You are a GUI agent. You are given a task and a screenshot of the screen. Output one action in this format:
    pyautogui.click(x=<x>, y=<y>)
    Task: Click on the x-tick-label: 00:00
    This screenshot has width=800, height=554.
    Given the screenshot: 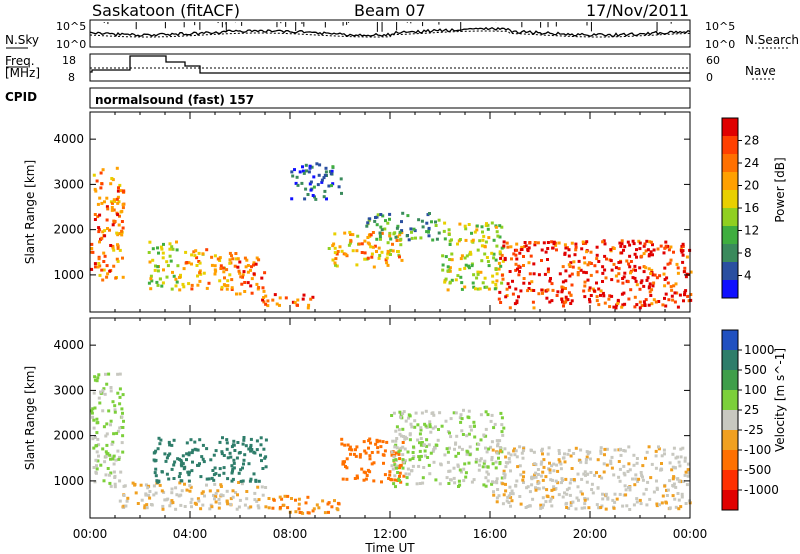 What is the action you would take?
    pyautogui.click(x=90, y=534)
    